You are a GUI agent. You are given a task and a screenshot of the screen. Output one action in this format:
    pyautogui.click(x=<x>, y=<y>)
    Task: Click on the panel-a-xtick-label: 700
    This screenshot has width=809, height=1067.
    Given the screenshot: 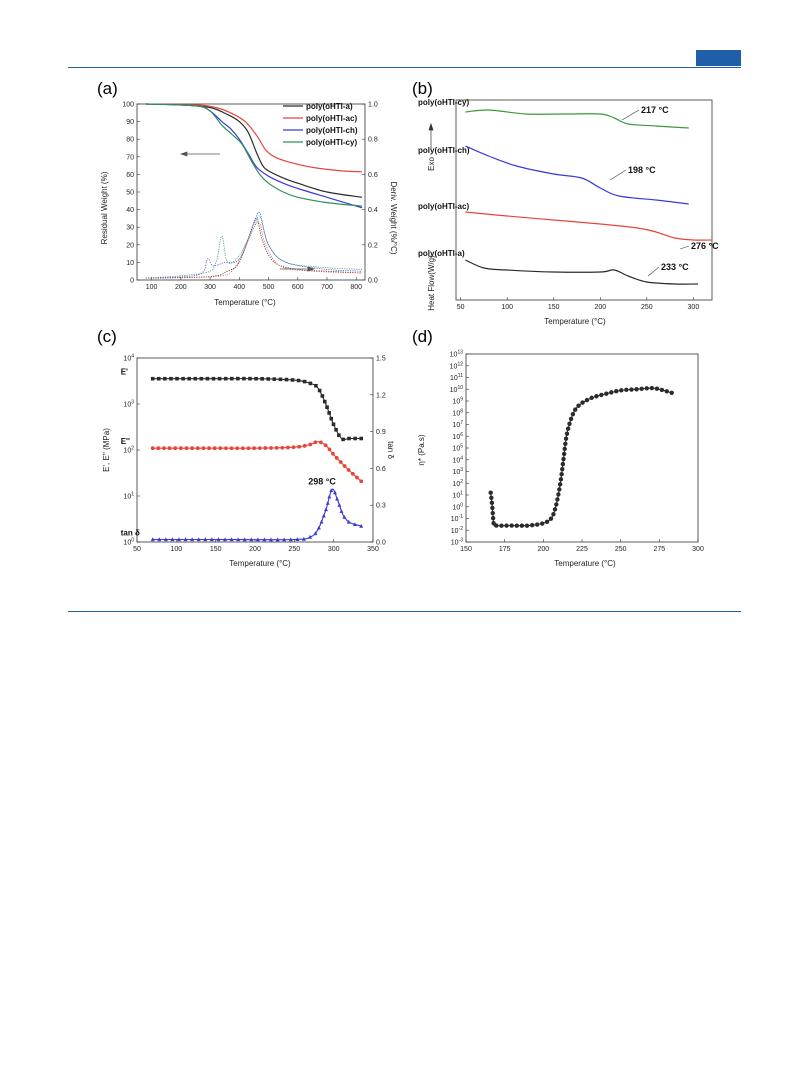 What is the action you would take?
    pyautogui.click(x=327, y=287)
    